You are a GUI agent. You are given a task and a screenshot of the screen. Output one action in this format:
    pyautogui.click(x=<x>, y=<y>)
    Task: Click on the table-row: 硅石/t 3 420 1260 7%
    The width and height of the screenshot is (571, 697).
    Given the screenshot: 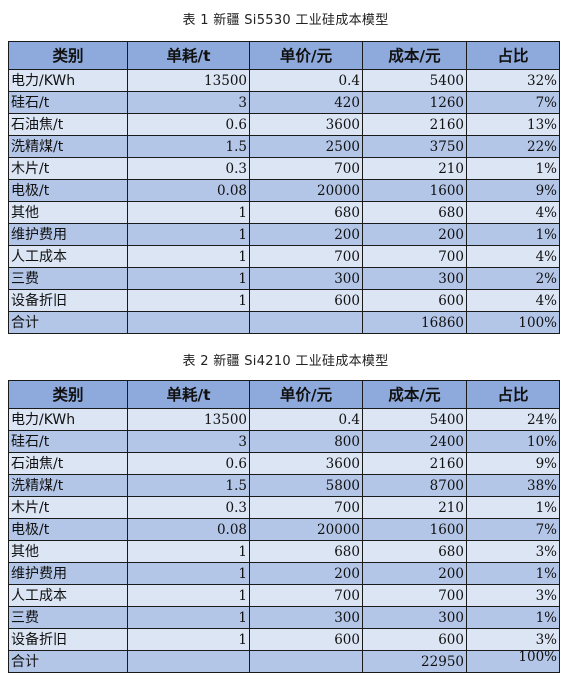 What is the action you would take?
    pyautogui.click(x=284, y=102)
    